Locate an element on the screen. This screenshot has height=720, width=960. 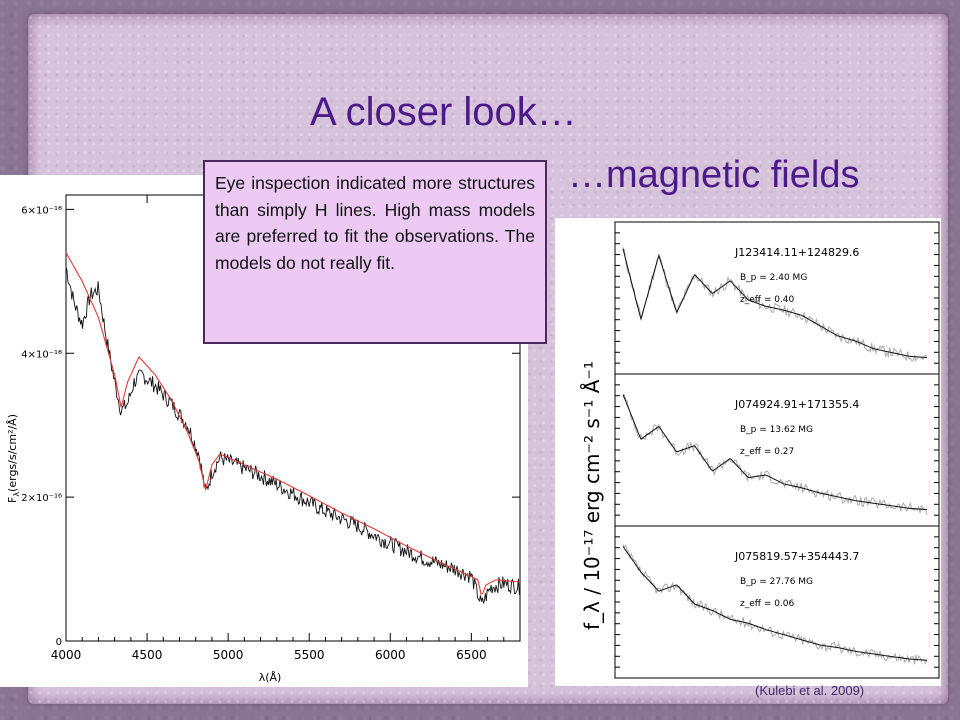
citation: (Kulebi et al. 2009) is located at coordinates (810, 690).